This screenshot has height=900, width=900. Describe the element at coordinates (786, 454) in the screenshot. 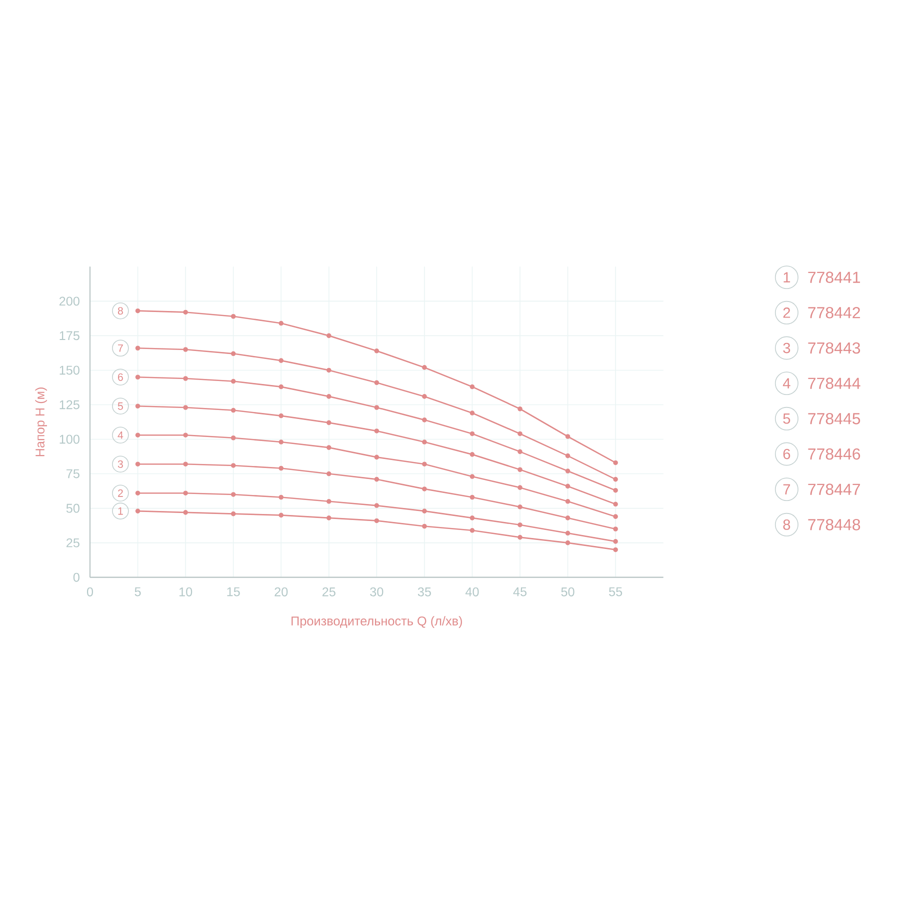

I see `text: 6` at that location.